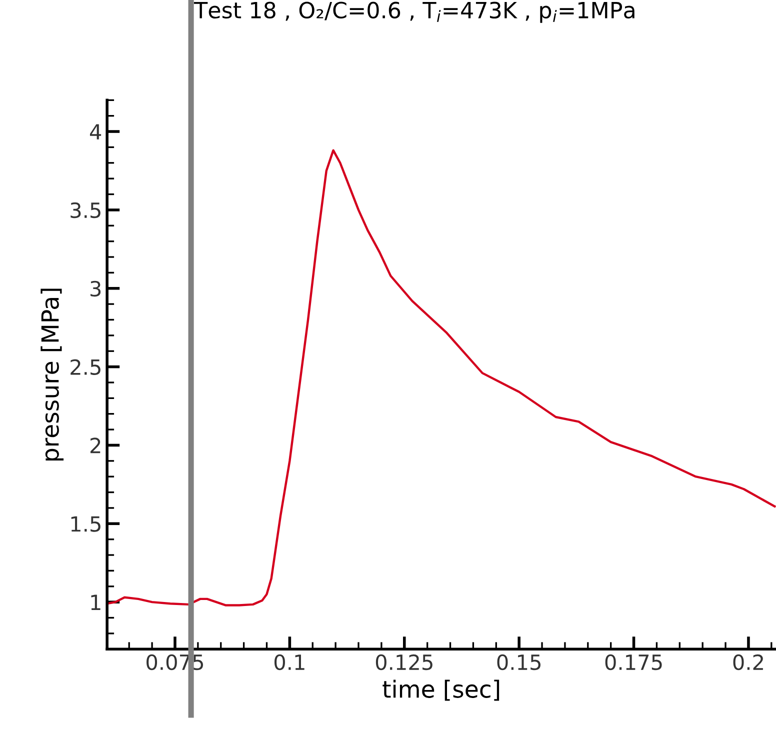 The image size is (776, 731). Describe the element at coordinates (95, 446) in the screenshot. I see `y-tick-label: 2` at that location.